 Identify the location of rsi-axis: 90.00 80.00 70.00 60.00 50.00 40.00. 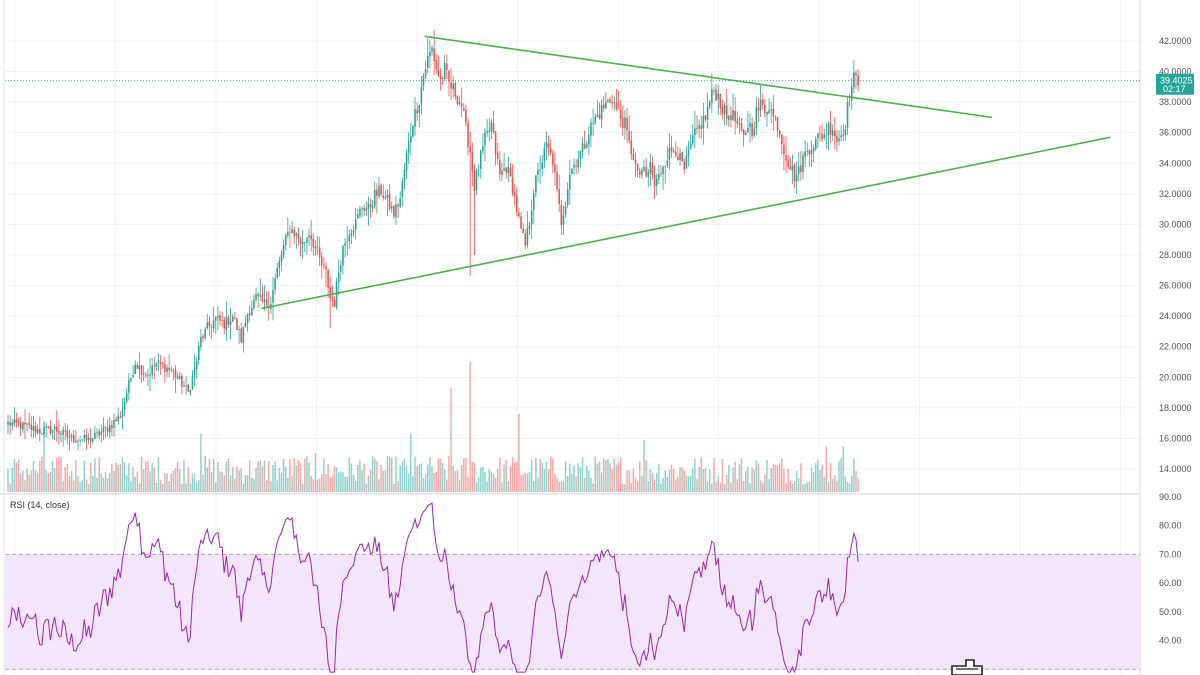
(1170, 569).